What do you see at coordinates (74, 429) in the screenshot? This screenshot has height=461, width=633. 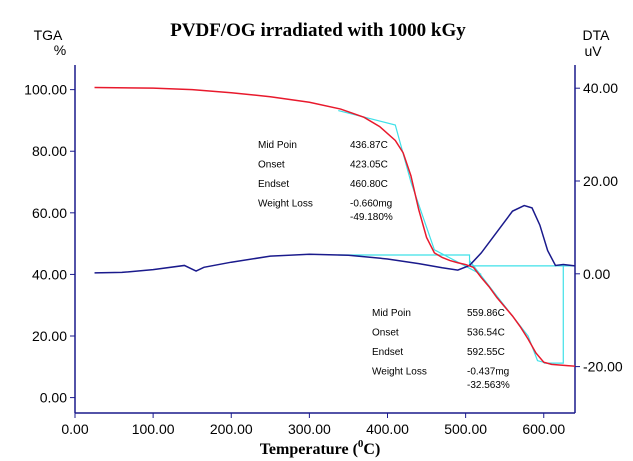 I see `x-tick-label: 0.00` at bounding box center [74, 429].